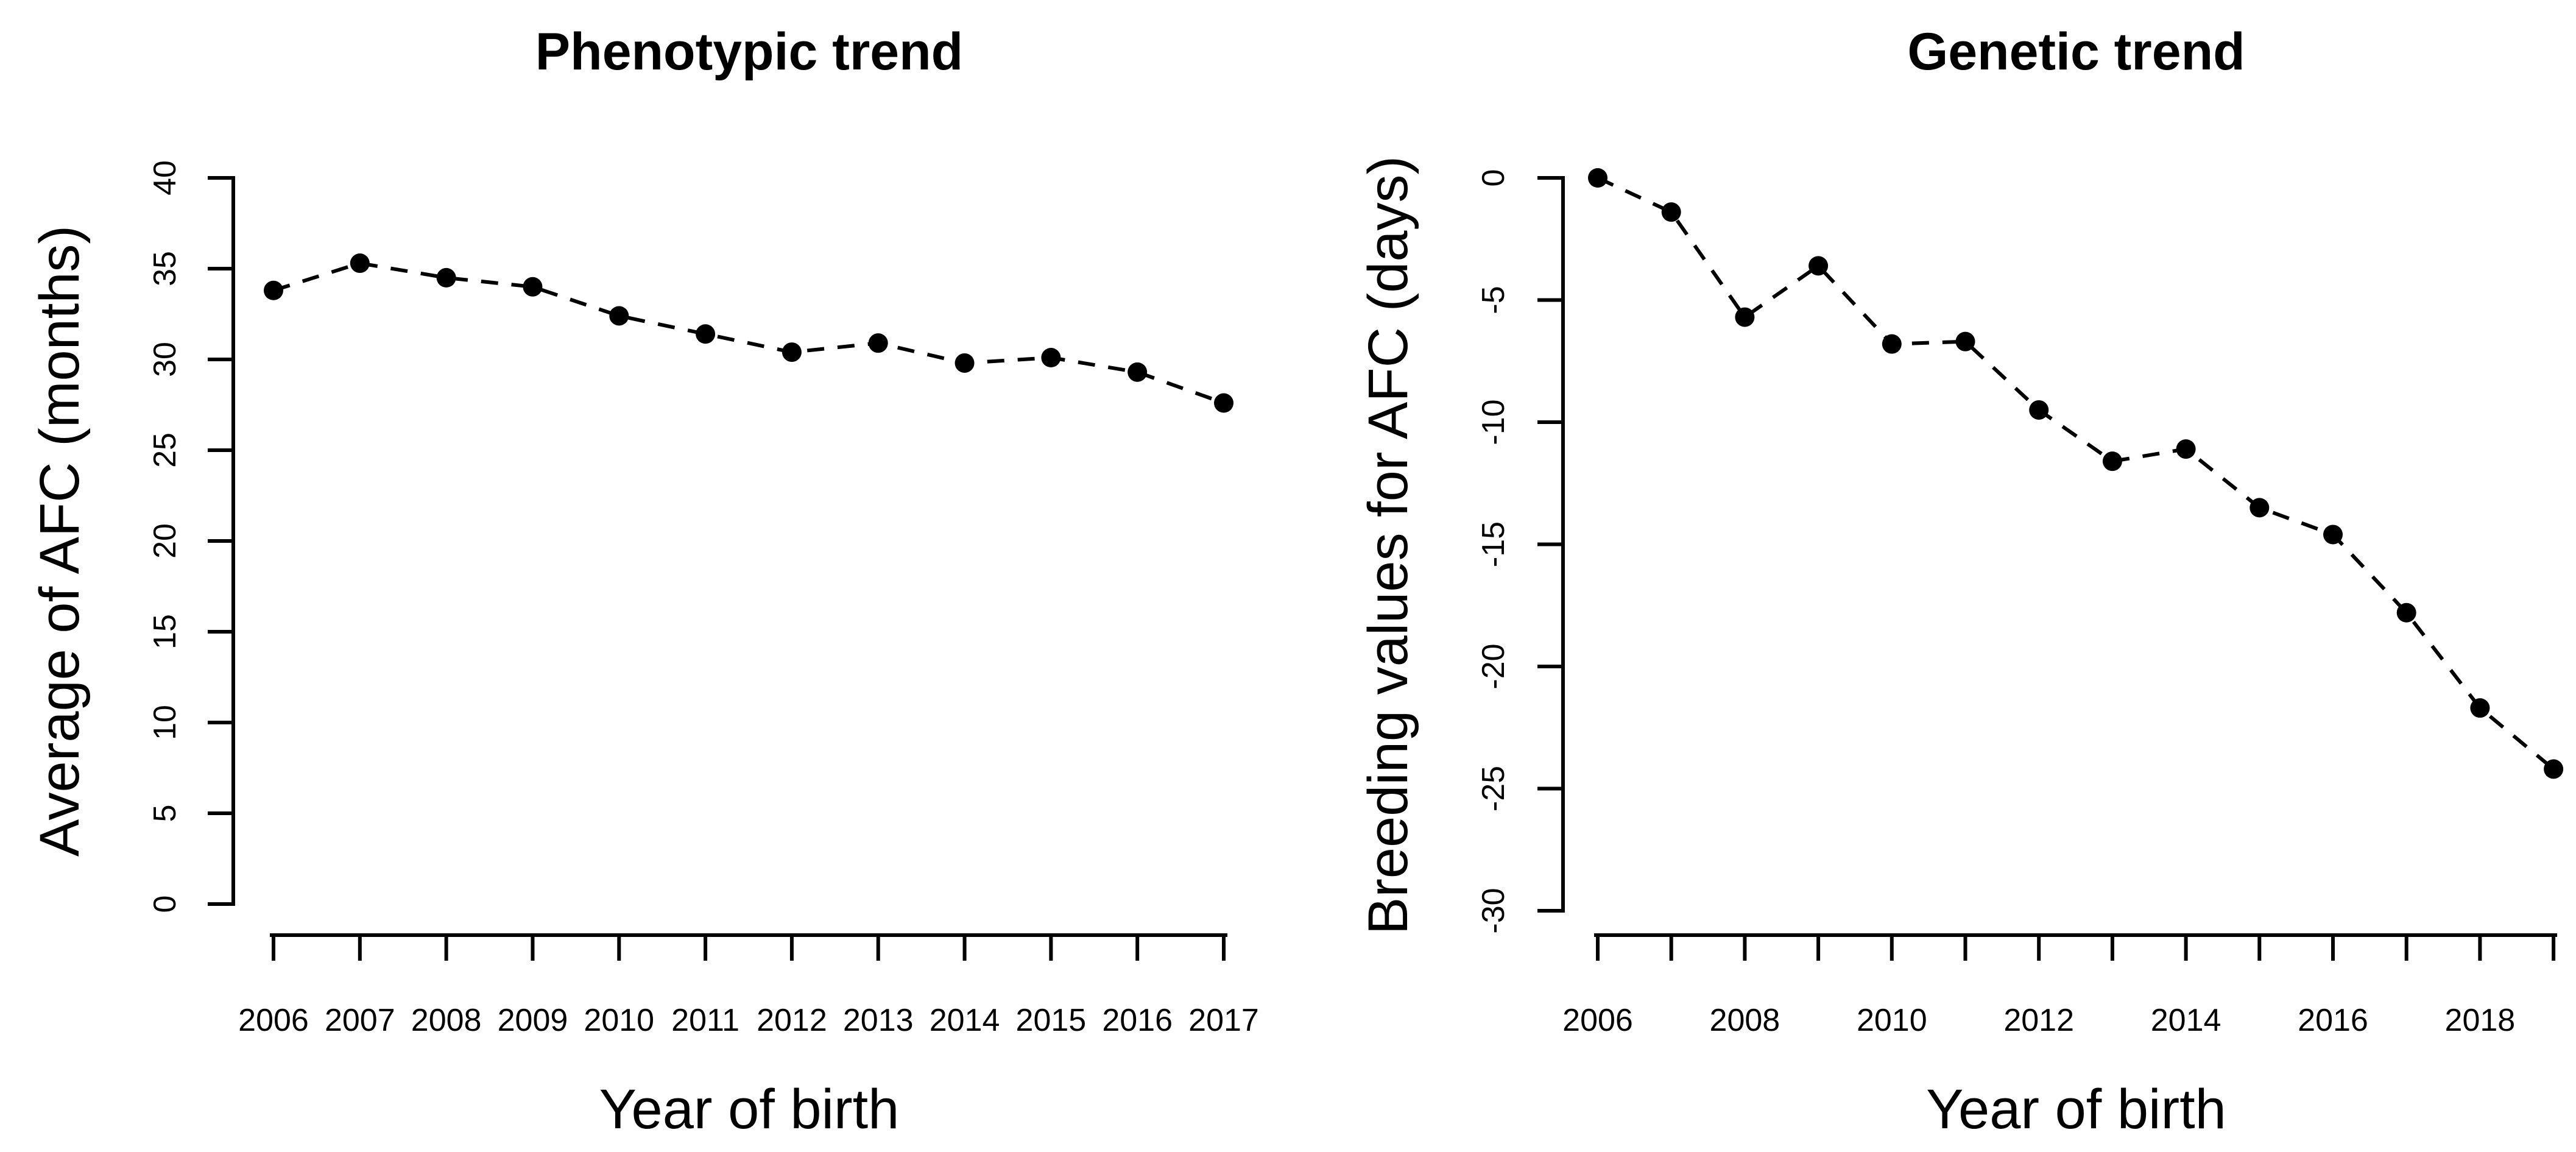 The width and height of the screenshot is (2576, 1152). Describe the element at coordinates (1493, 789) in the screenshot. I see `y-tick-label: -25` at that location.